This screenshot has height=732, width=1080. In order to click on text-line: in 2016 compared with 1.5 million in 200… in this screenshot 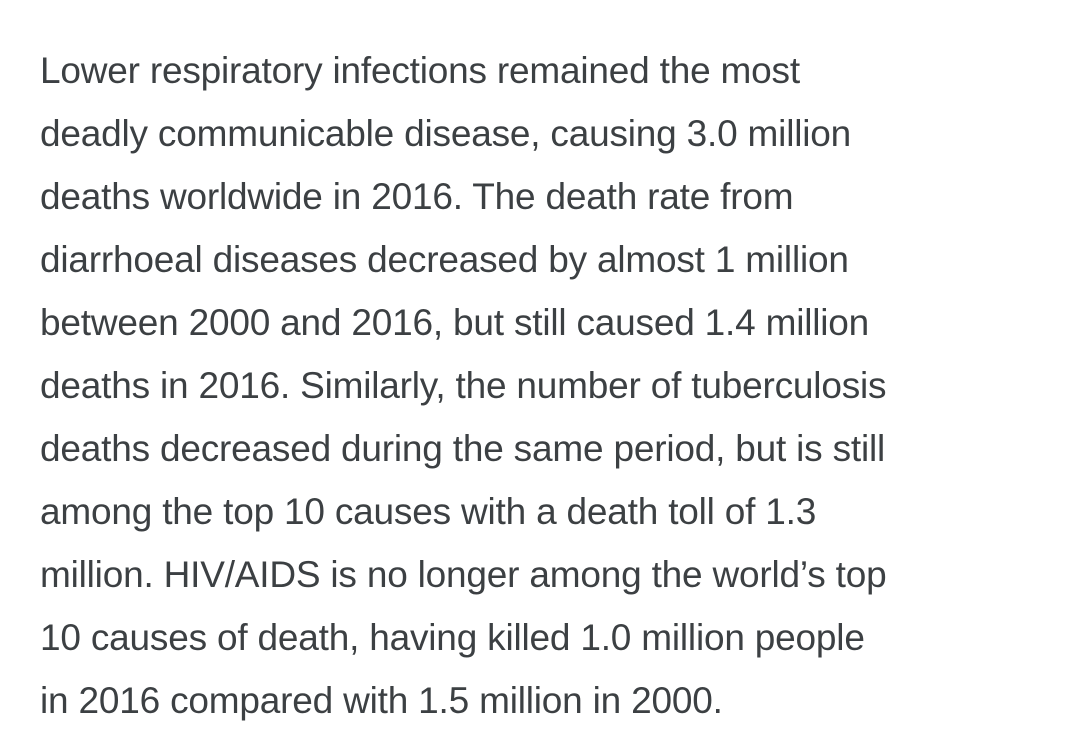, I will do `click(381, 700)`.